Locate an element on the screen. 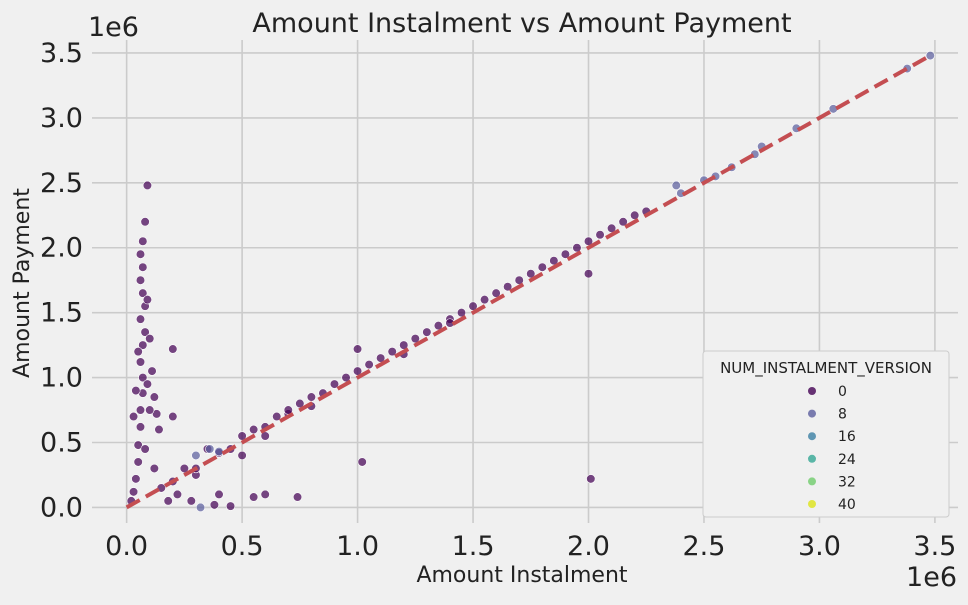 This screenshot has height=605, width=968. x-scale-label: 1e6 is located at coordinates (931, 577).